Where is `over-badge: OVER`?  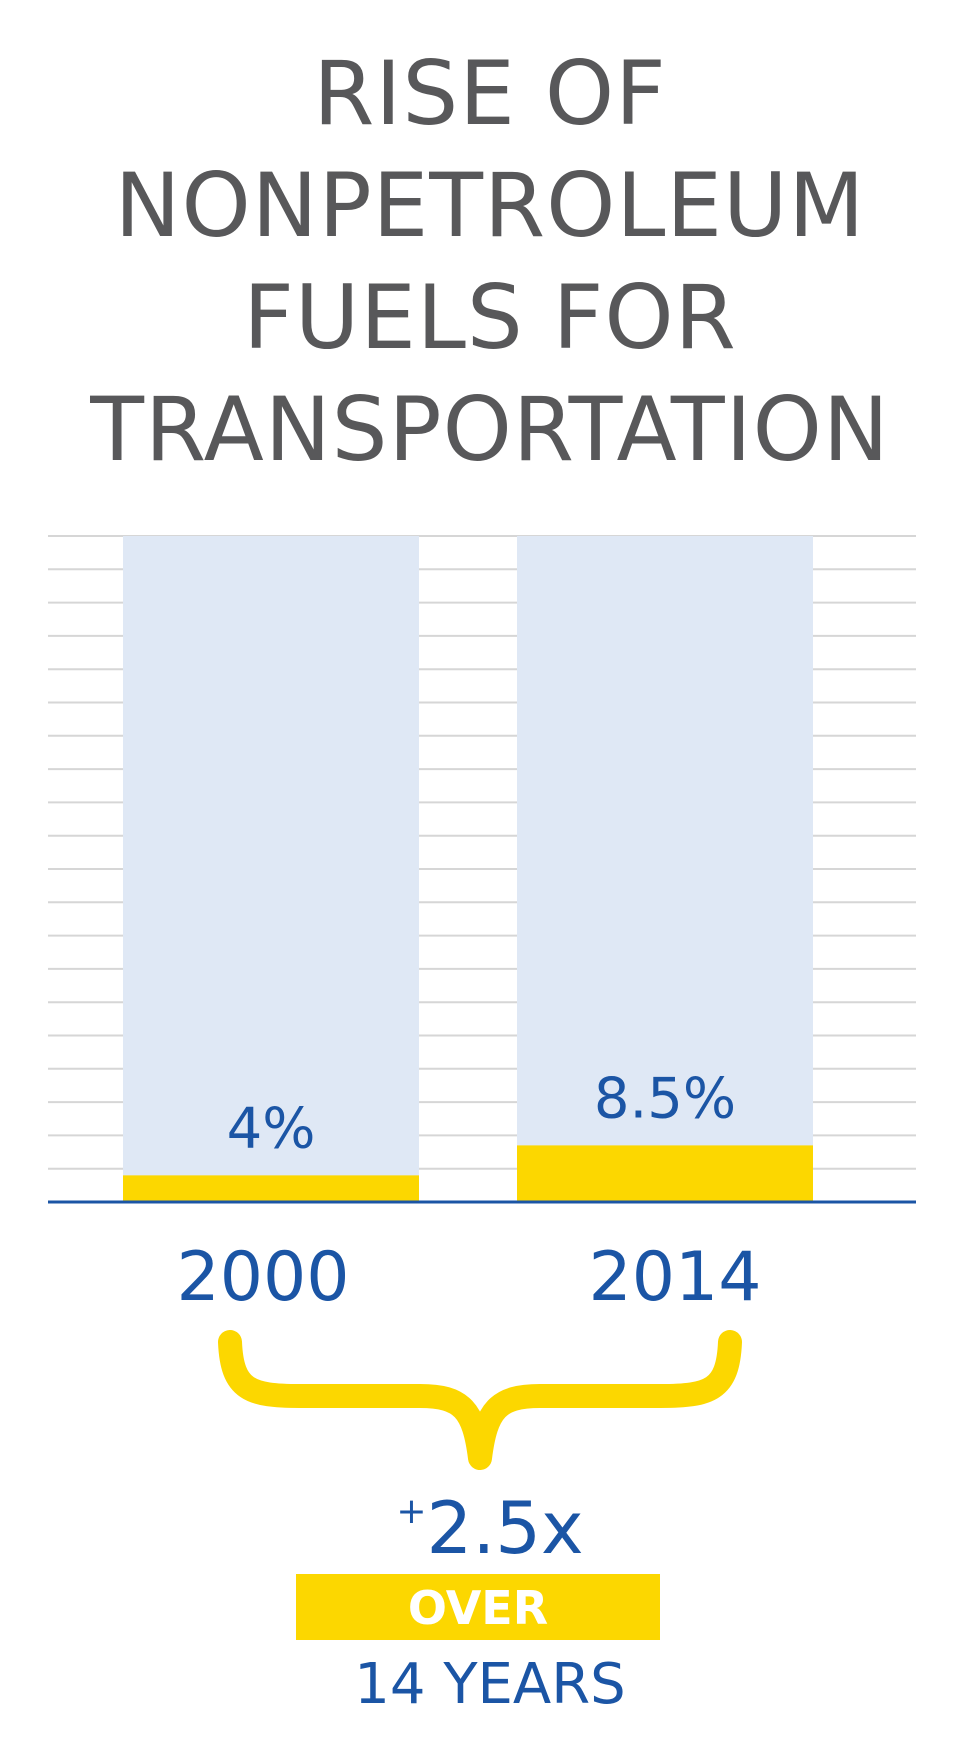
over-badge: OVER is located at coordinates (478, 1607).